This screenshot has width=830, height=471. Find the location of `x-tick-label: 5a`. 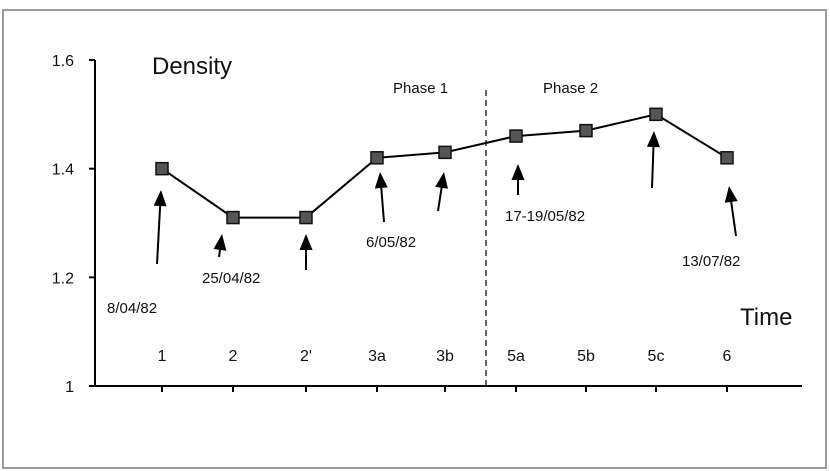

x-tick-label: 5a is located at coordinates (516, 356).